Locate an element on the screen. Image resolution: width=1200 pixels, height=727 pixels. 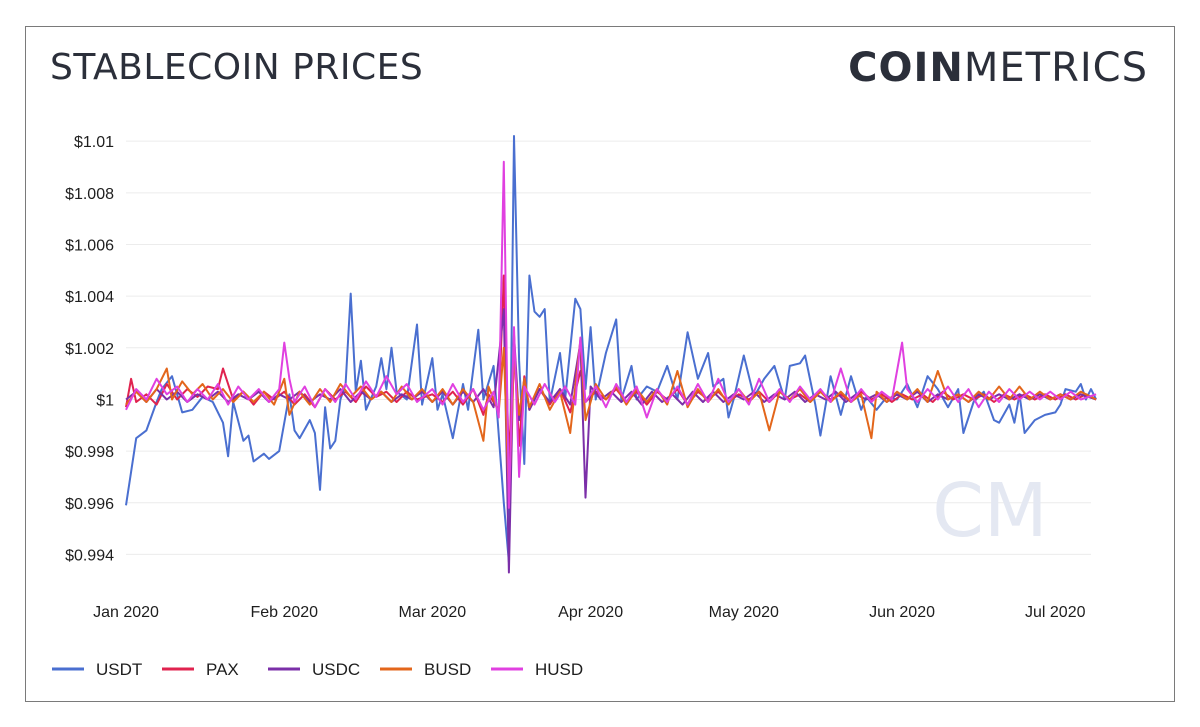
legend-label: HUSD is located at coordinates (559, 669).